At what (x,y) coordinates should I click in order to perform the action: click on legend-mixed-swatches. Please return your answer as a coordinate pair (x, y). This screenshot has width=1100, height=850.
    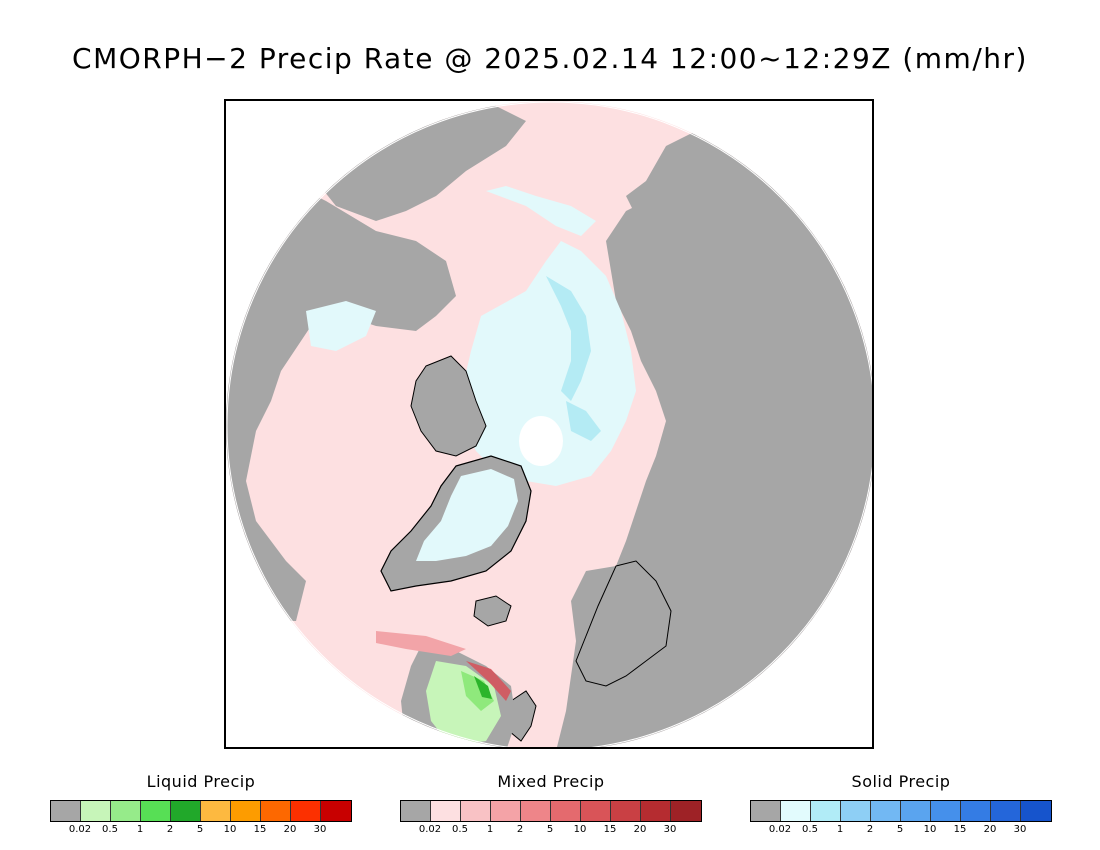
    Looking at the image, I should click on (551, 811).